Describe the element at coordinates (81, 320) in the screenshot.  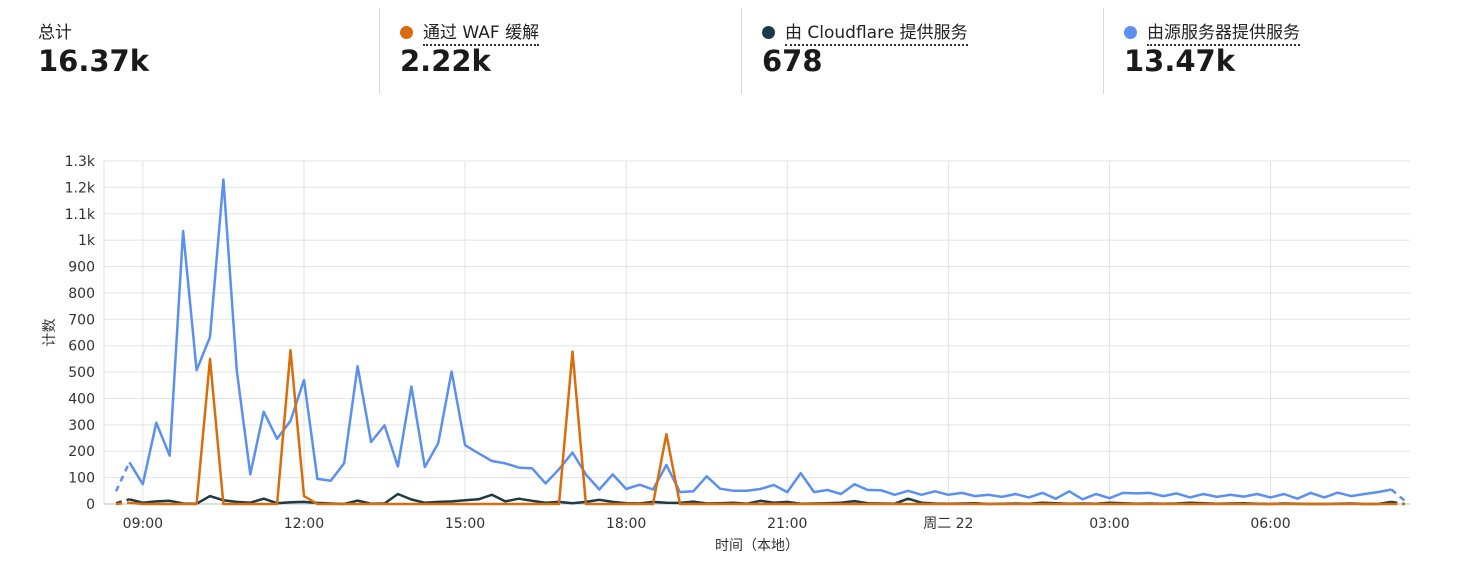
I see `y-tick-label: 700` at that location.